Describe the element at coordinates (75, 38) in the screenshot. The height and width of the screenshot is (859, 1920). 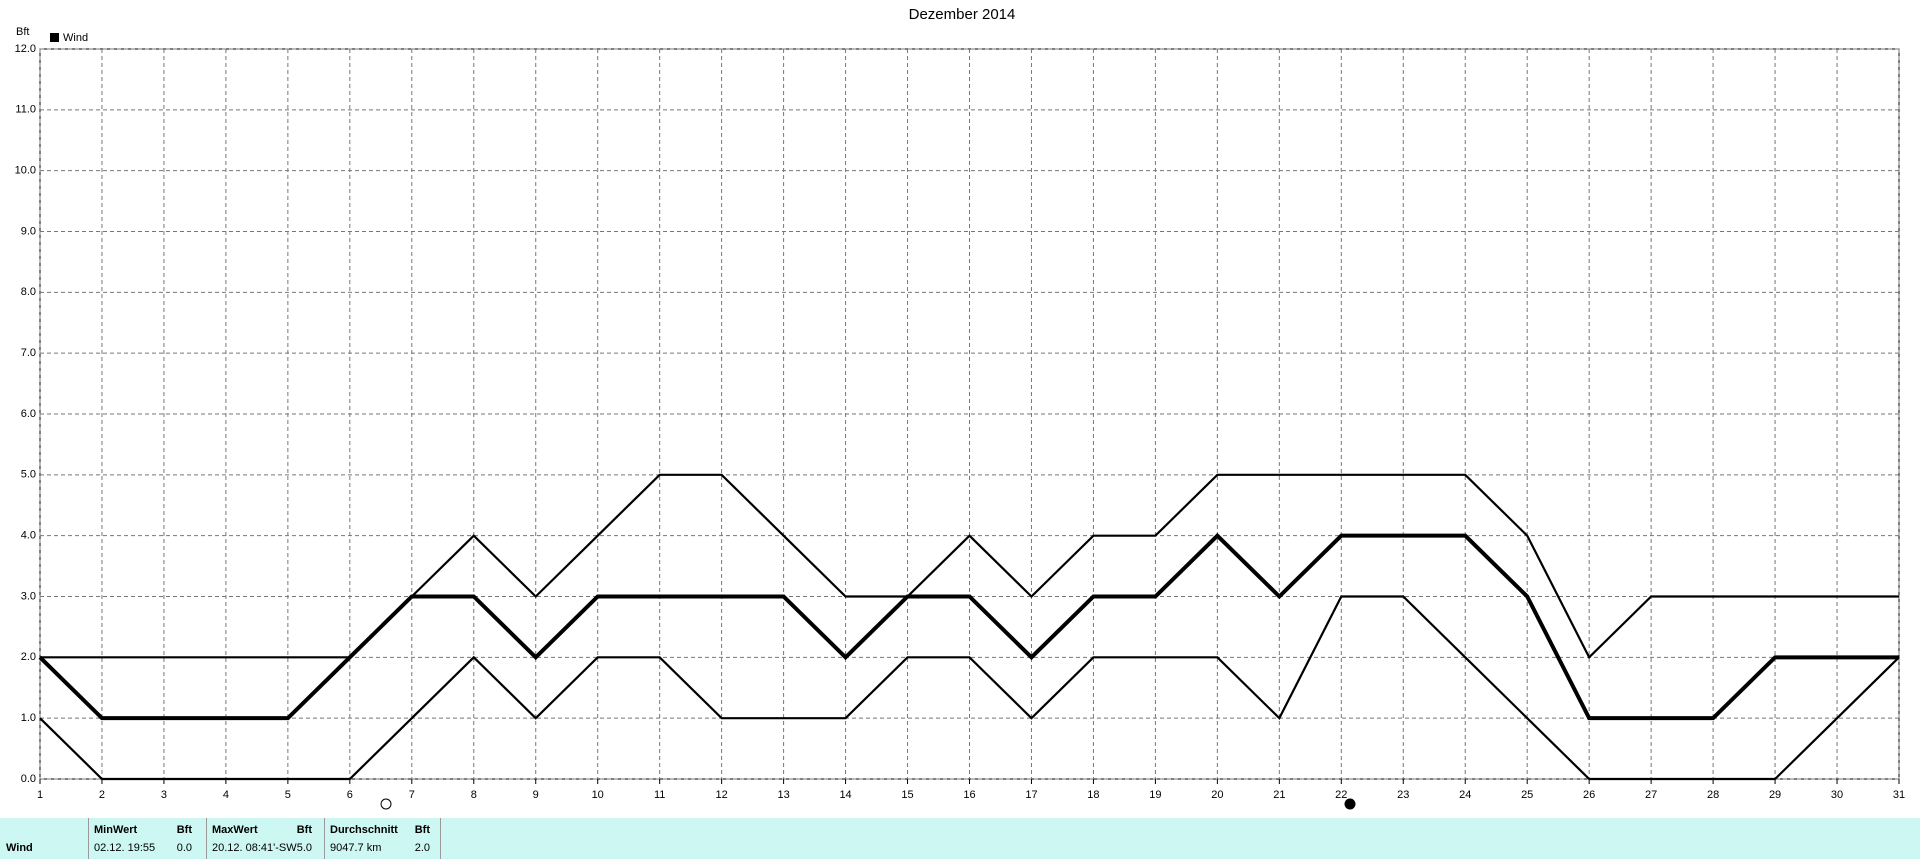
I see `legend-label: Wind` at that location.